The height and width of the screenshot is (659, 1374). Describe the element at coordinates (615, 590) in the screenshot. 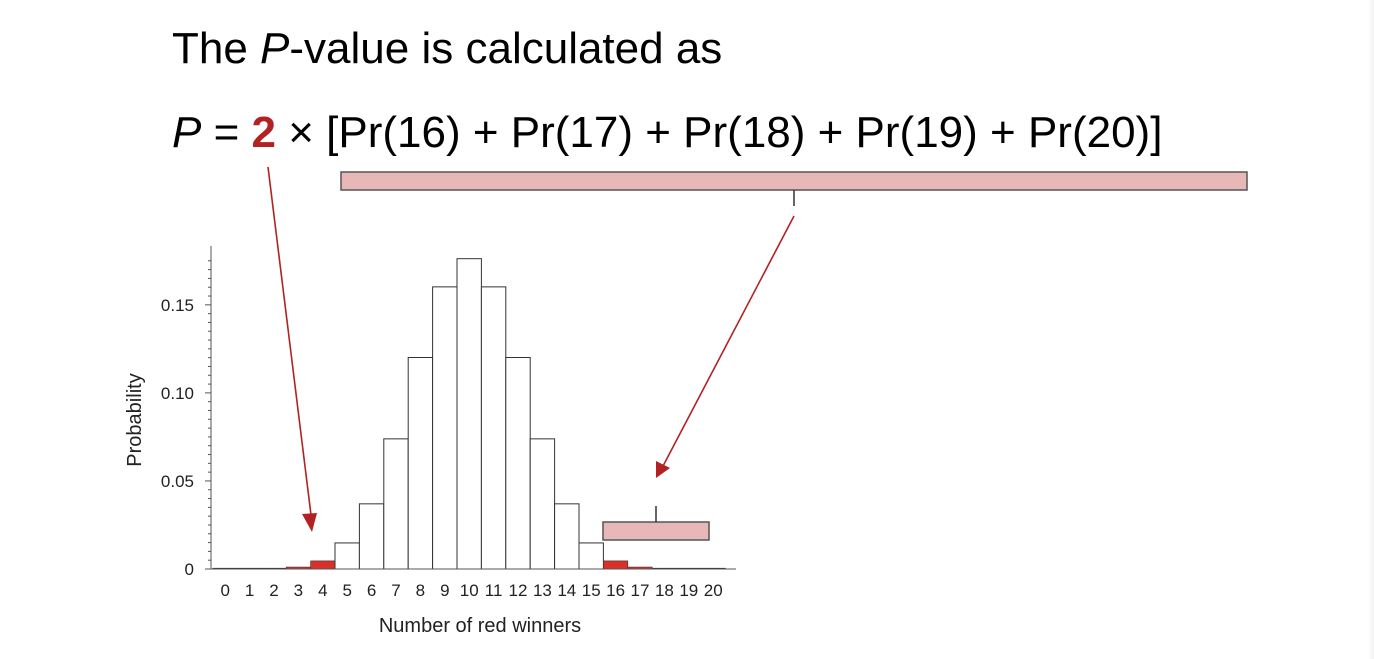

I see `x-tick-label: 16` at that location.